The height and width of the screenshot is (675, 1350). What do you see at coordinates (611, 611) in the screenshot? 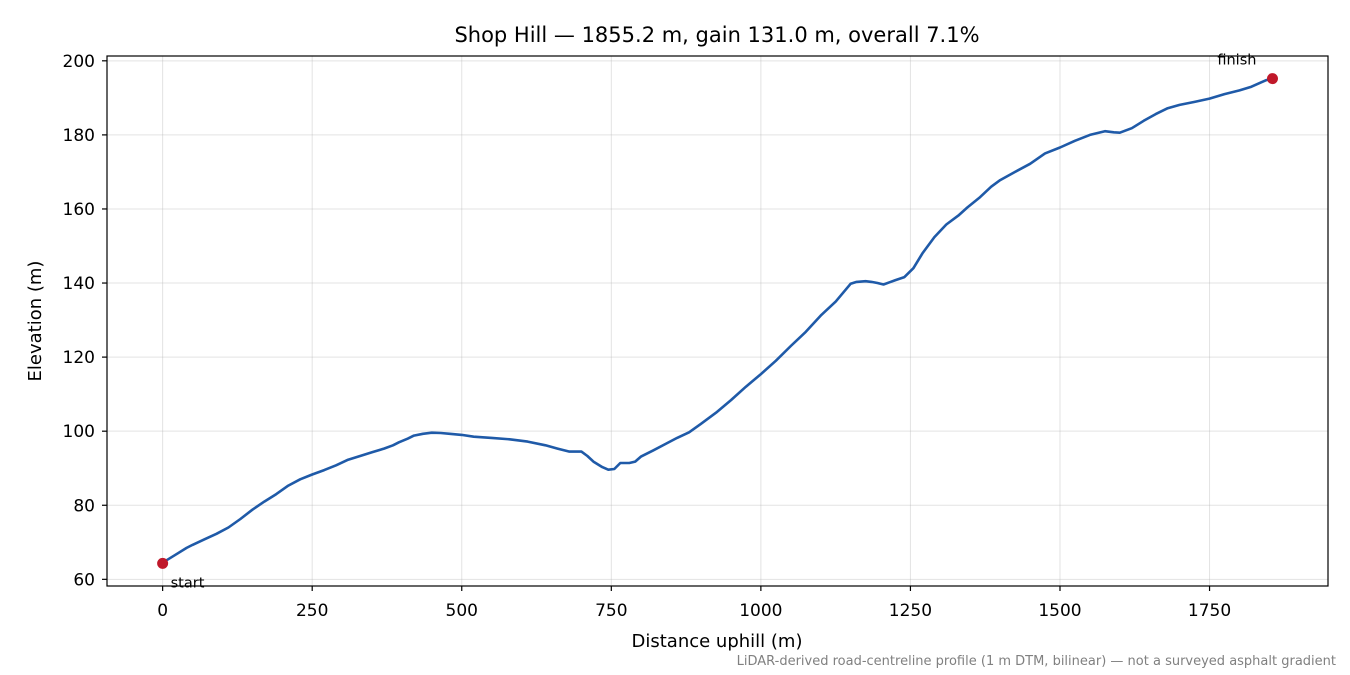
I see `x-tick-label: 750` at bounding box center [611, 611].